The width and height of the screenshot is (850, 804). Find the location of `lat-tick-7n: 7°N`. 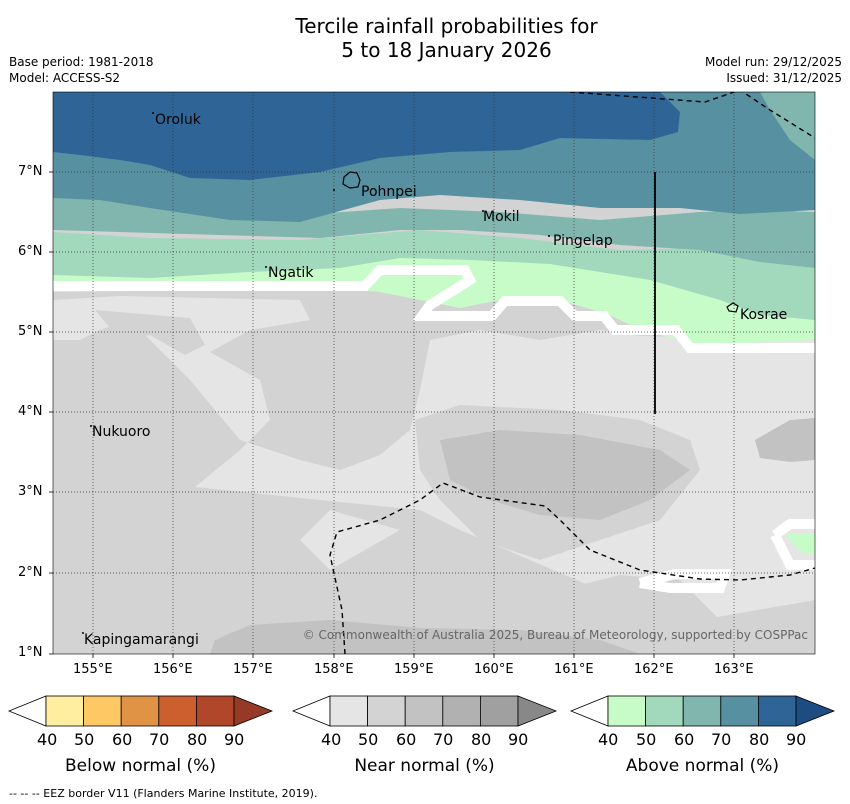

lat-tick-7n: 7°N is located at coordinates (30, 171).